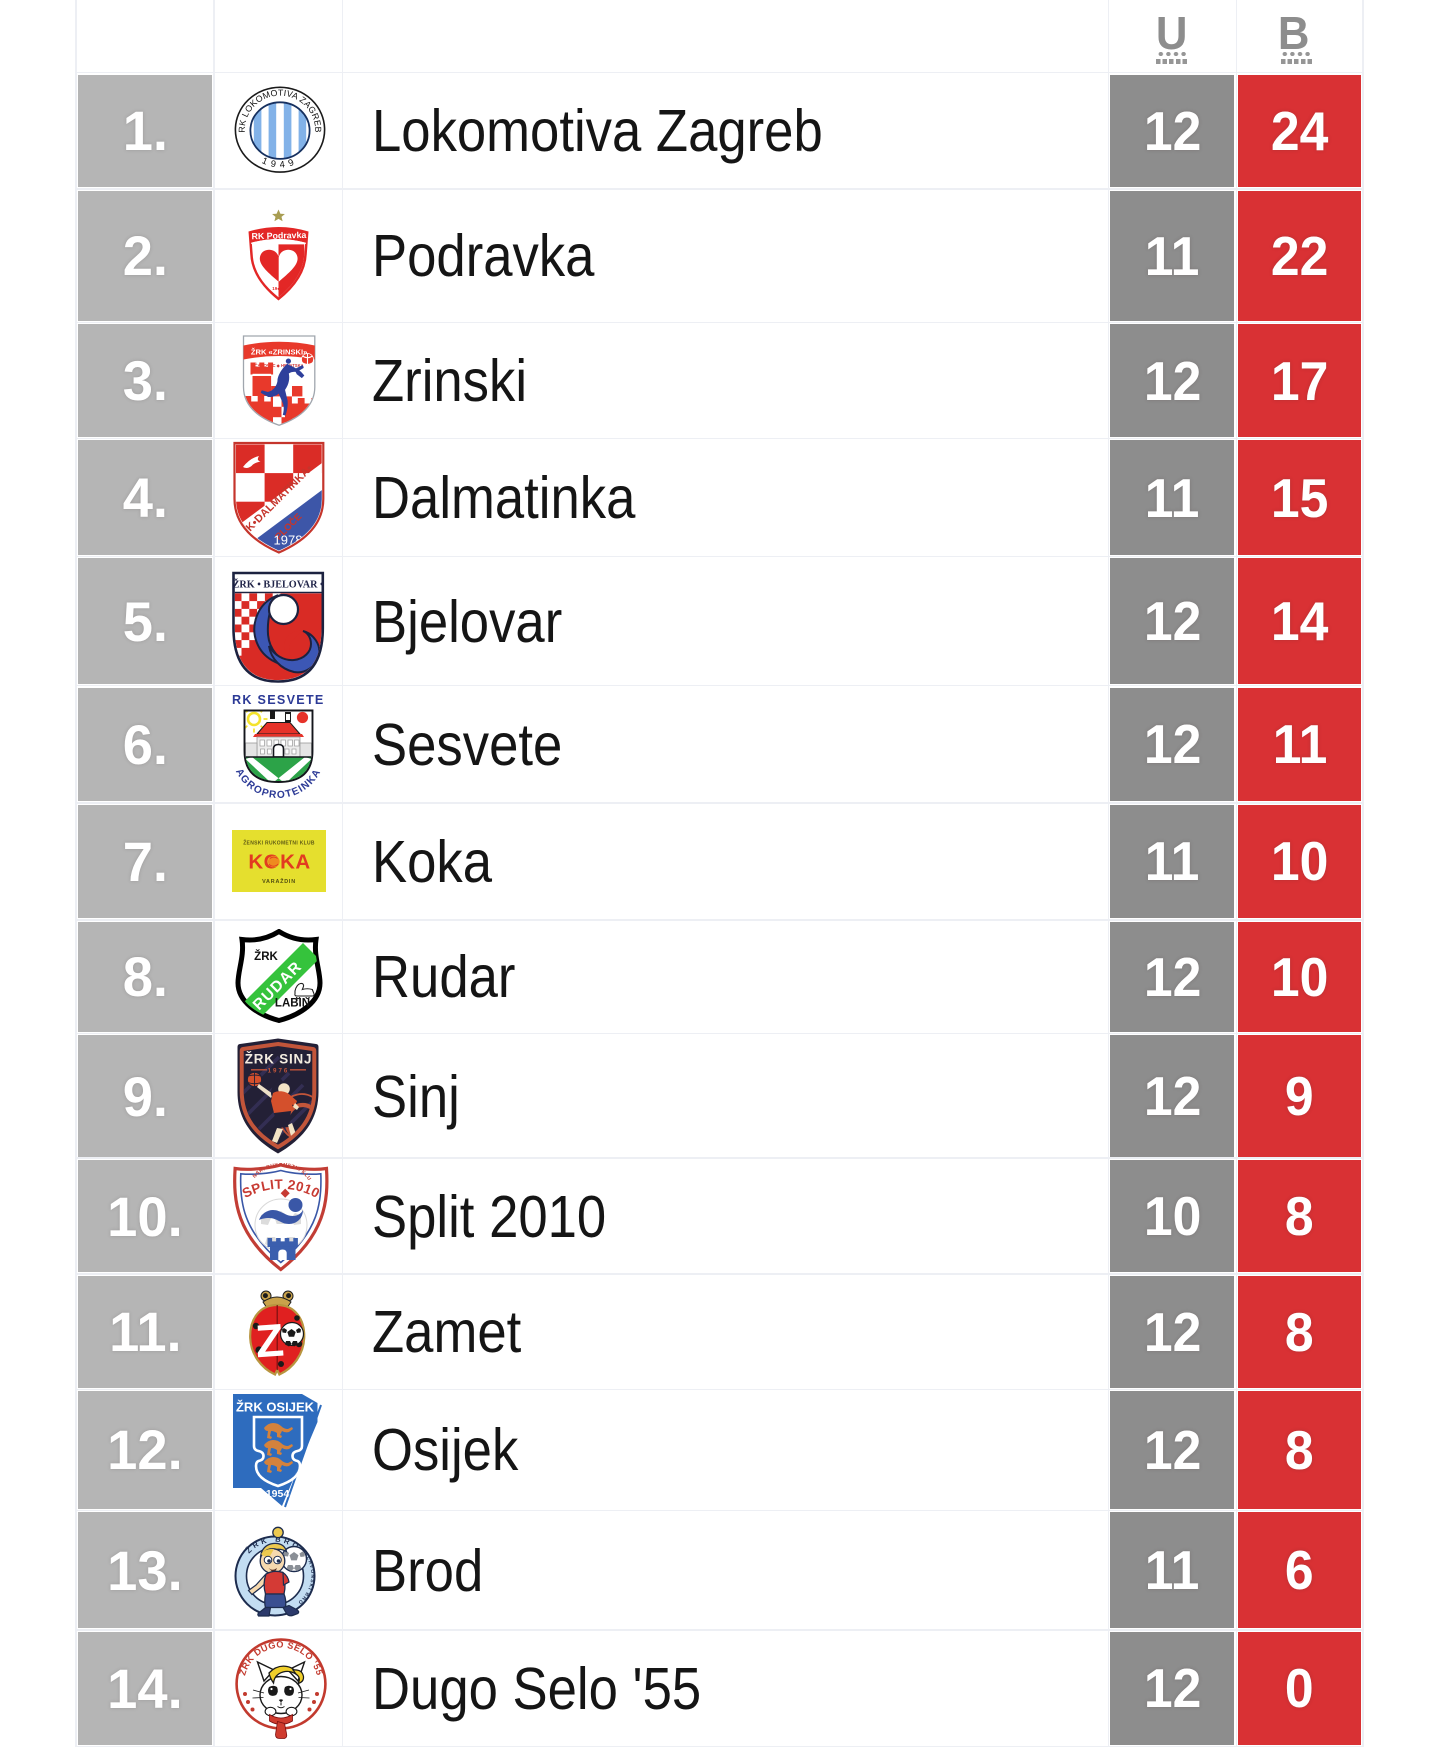  Describe the element at coordinates (278, 1059) in the screenshot. I see `svg-text: ŽRK SINJ` at that location.